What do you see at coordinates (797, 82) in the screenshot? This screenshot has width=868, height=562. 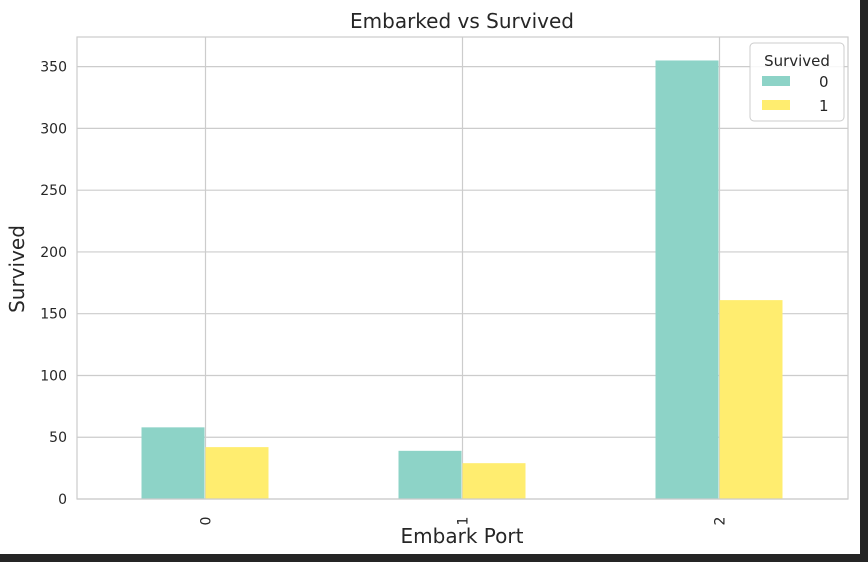 I see `legend: Survived 0 1` at bounding box center [797, 82].